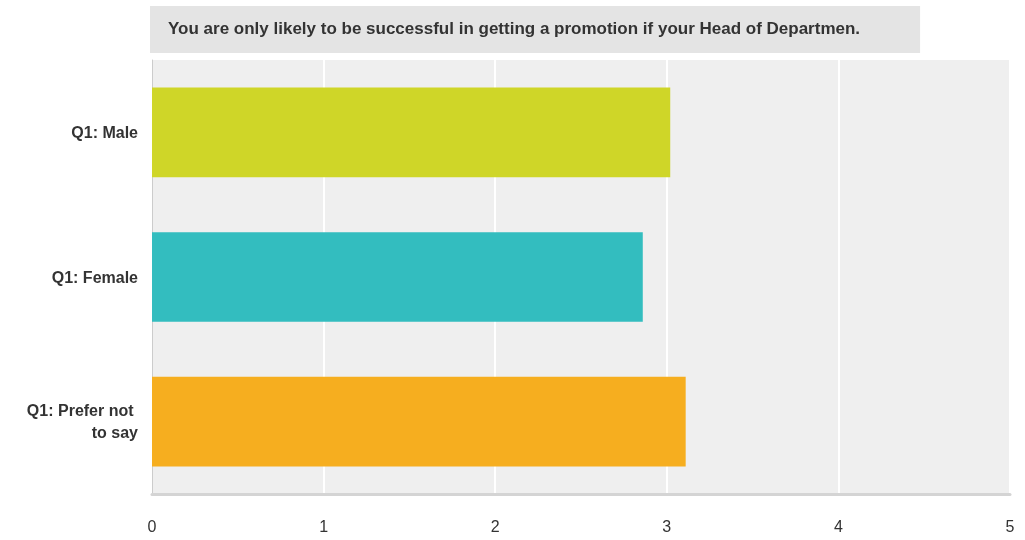  I want to click on x-tick-label: 0, so click(152, 526).